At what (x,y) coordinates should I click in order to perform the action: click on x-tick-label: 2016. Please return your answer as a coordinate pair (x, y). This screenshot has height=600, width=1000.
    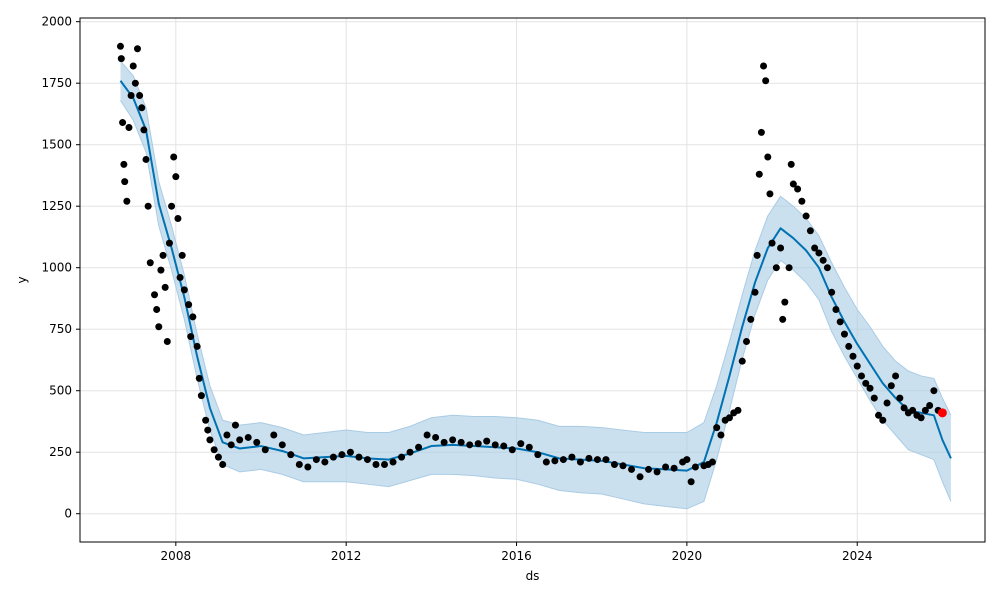
    Looking at the image, I should click on (516, 556).